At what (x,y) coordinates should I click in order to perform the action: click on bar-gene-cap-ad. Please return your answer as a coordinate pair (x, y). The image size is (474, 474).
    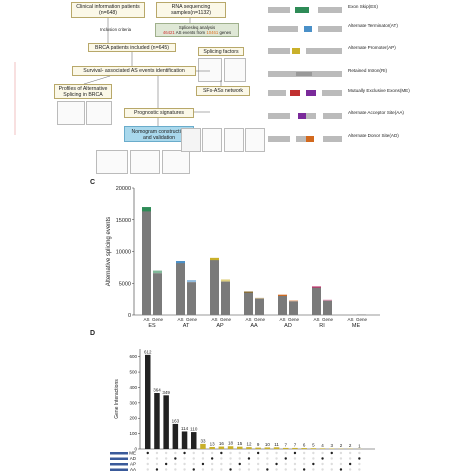
    Looking at the image, I should click on (293, 301).